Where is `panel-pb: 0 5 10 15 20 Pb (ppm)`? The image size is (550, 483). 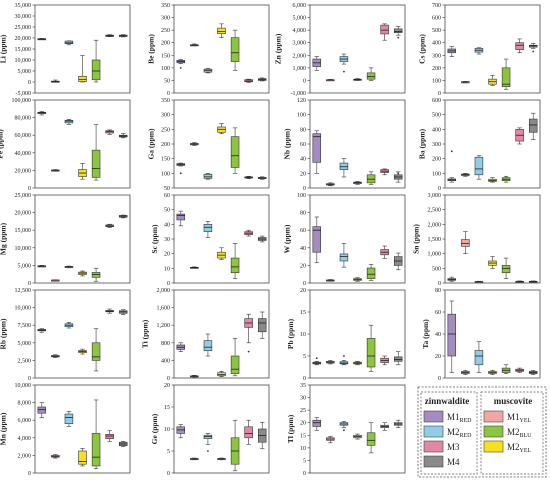 panel-pb: 0 5 10 15 20 Pb (ppm) is located at coordinates (346, 335).